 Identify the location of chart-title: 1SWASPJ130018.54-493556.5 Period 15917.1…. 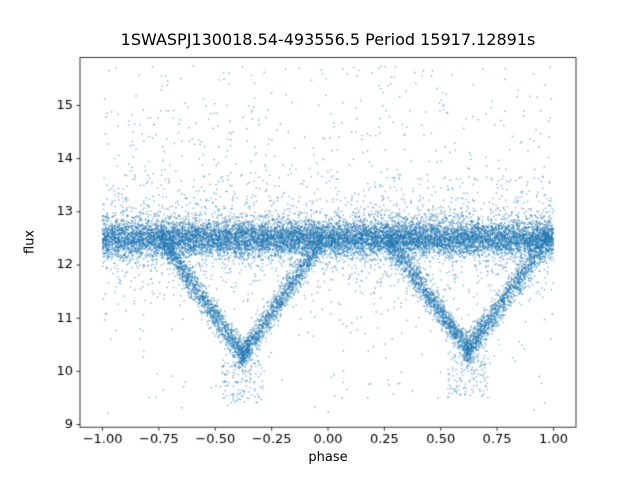
(328, 39).